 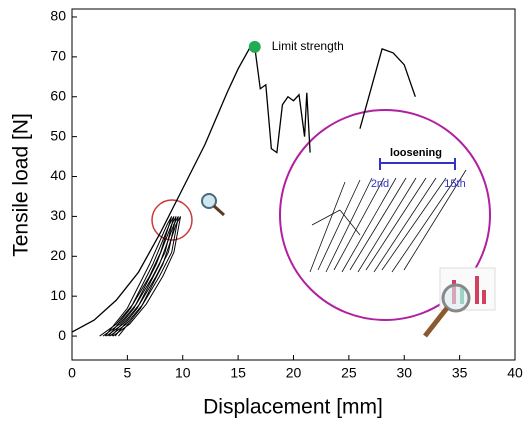 I want to click on y-tick-label: 30, so click(x=58, y=215).